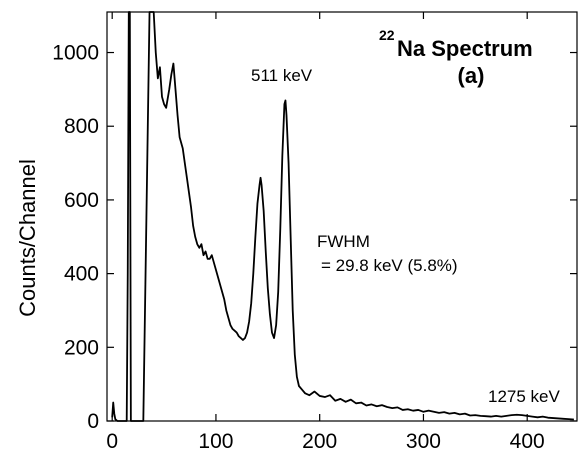 The width and height of the screenshot is (579, 459). Describe the element at coordinates (27, 238) in the screenshot. I see `y-axis-label: Counts/Channel` at that location.